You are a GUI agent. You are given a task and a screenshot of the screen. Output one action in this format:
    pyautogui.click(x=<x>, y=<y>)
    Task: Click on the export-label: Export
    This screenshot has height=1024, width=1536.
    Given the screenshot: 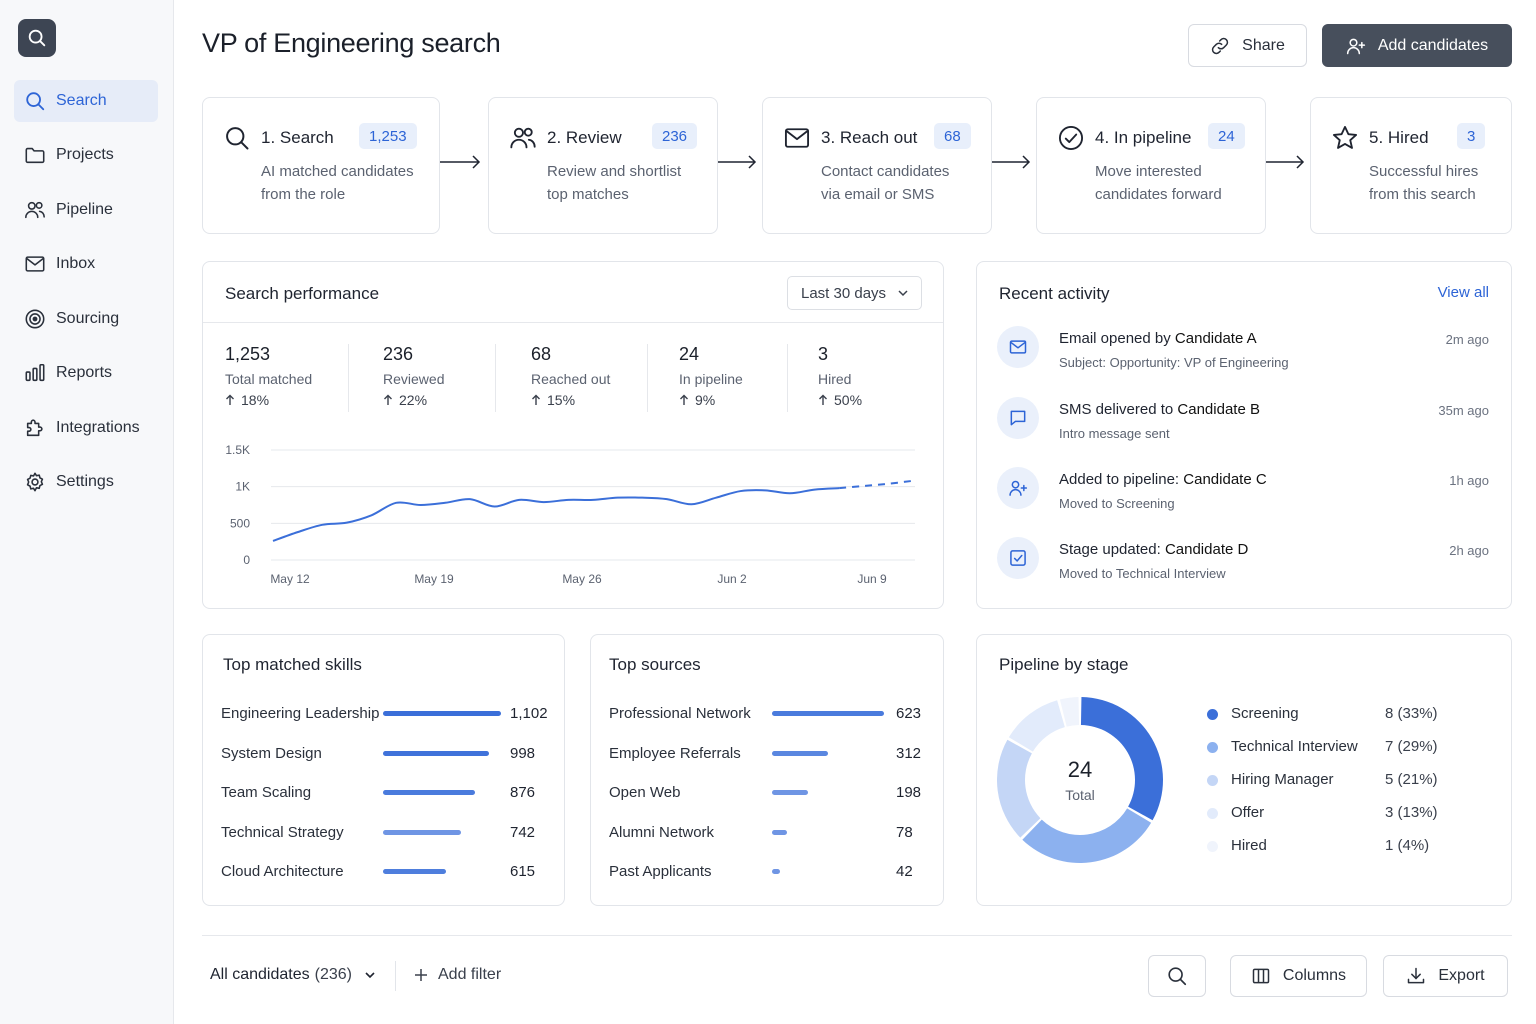 What is the action you would take?
    pyautogui.click(x=1461, y=975)
    